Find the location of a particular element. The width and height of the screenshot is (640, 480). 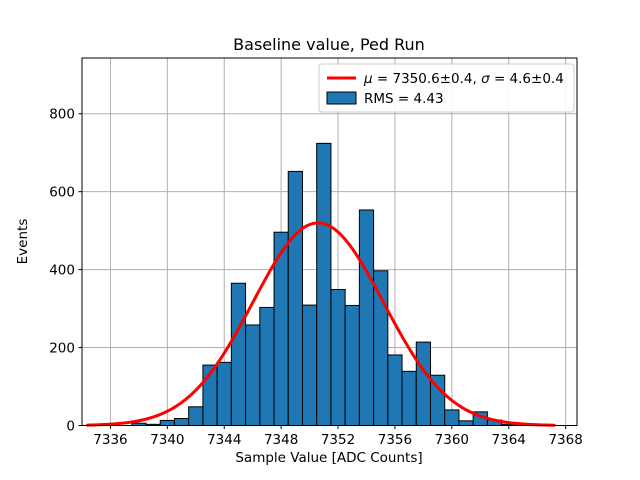

y-tick-label: 0 is located at coordinates (70, 426).